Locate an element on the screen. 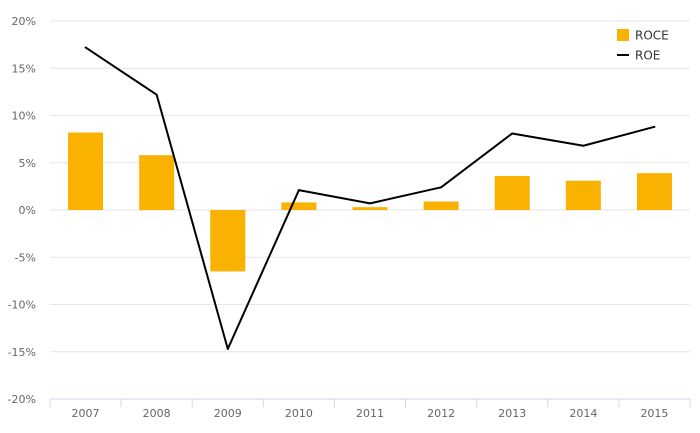 The image size is (700, 433). x-tick-label: 2014 is located at coordinates (583, 413).